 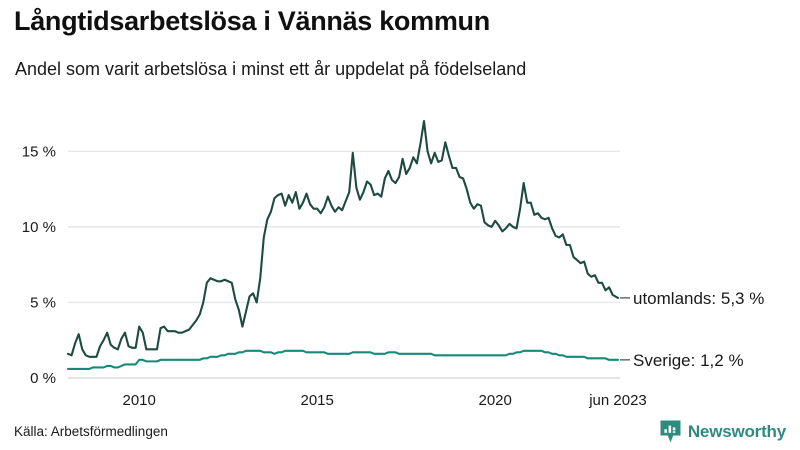 I want to click on series-label-utomlands: utomlands: 5,3 %, so click(x=698, y=298).